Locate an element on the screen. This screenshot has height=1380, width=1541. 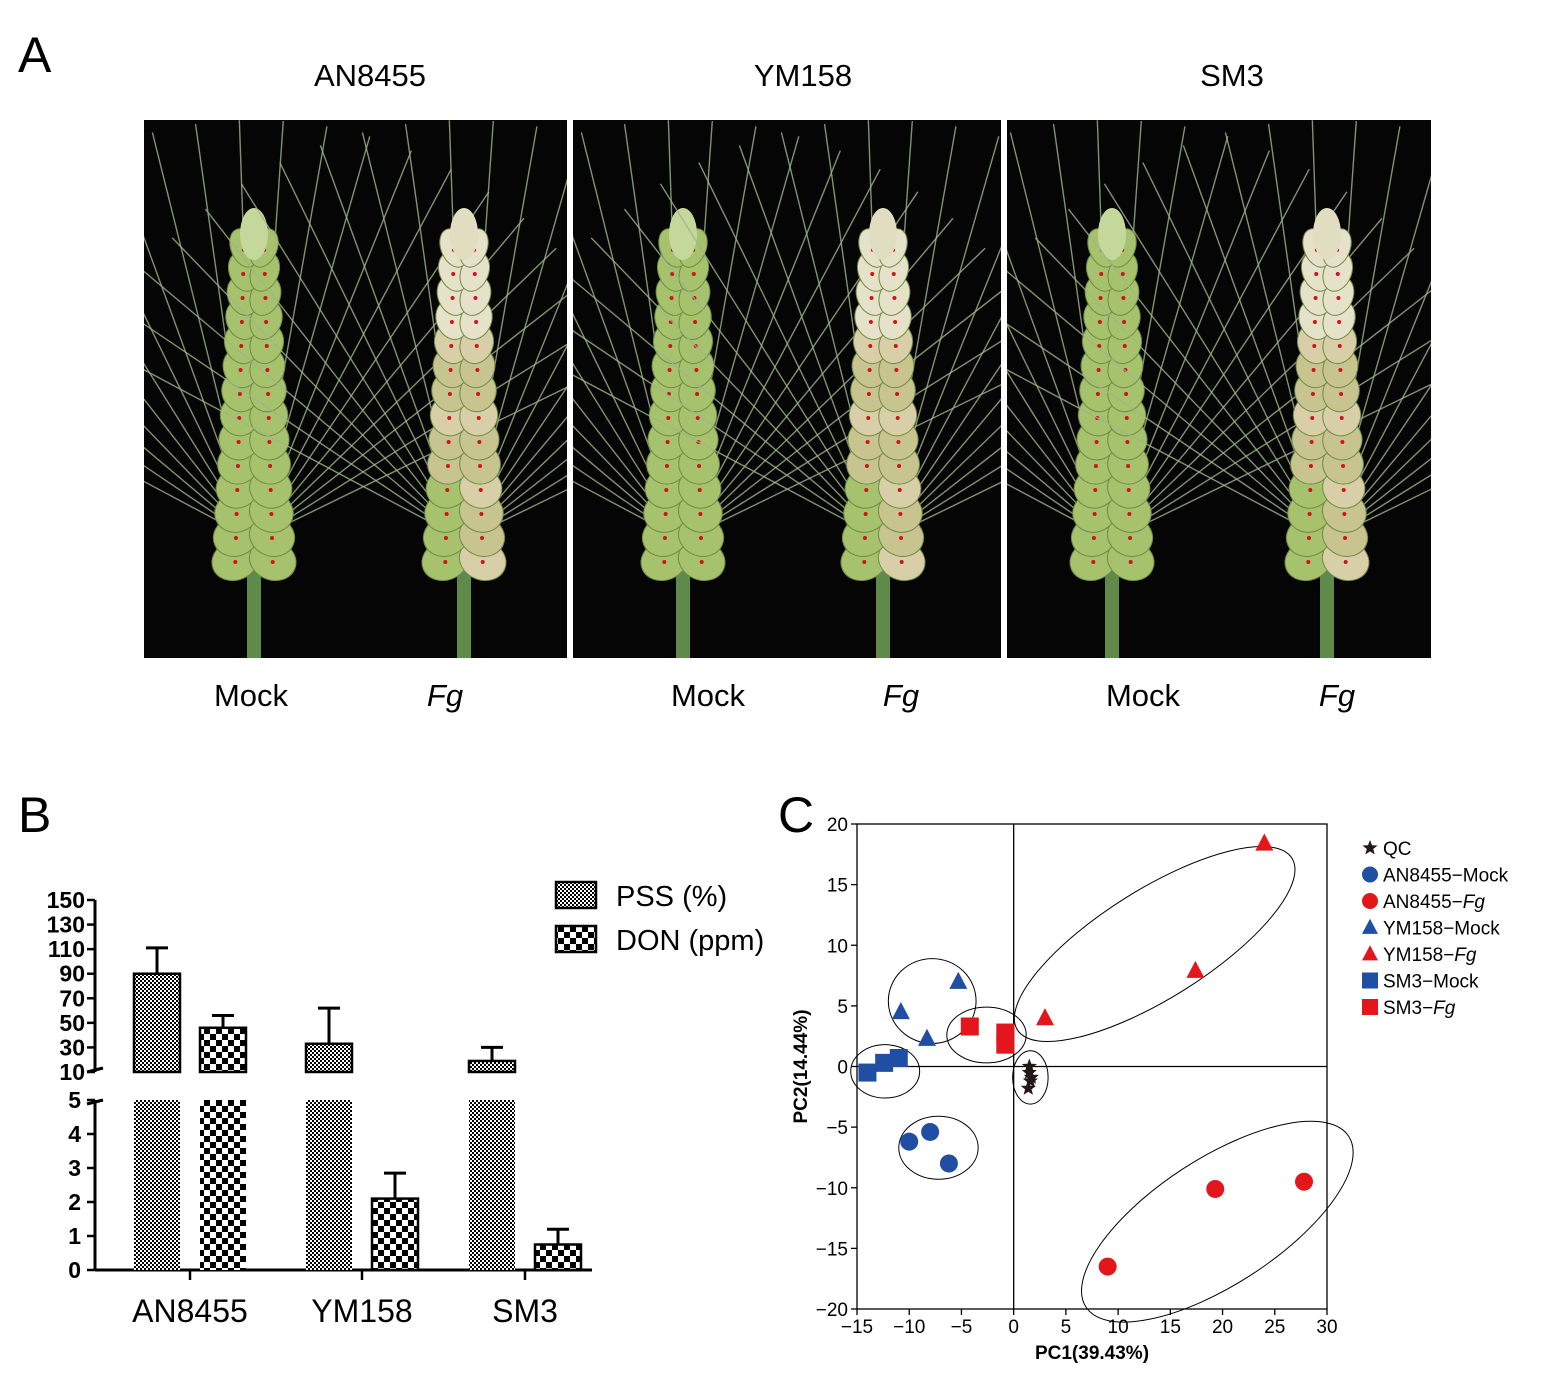
y-tick-label: 3 is located at coordinates (74, 1168).